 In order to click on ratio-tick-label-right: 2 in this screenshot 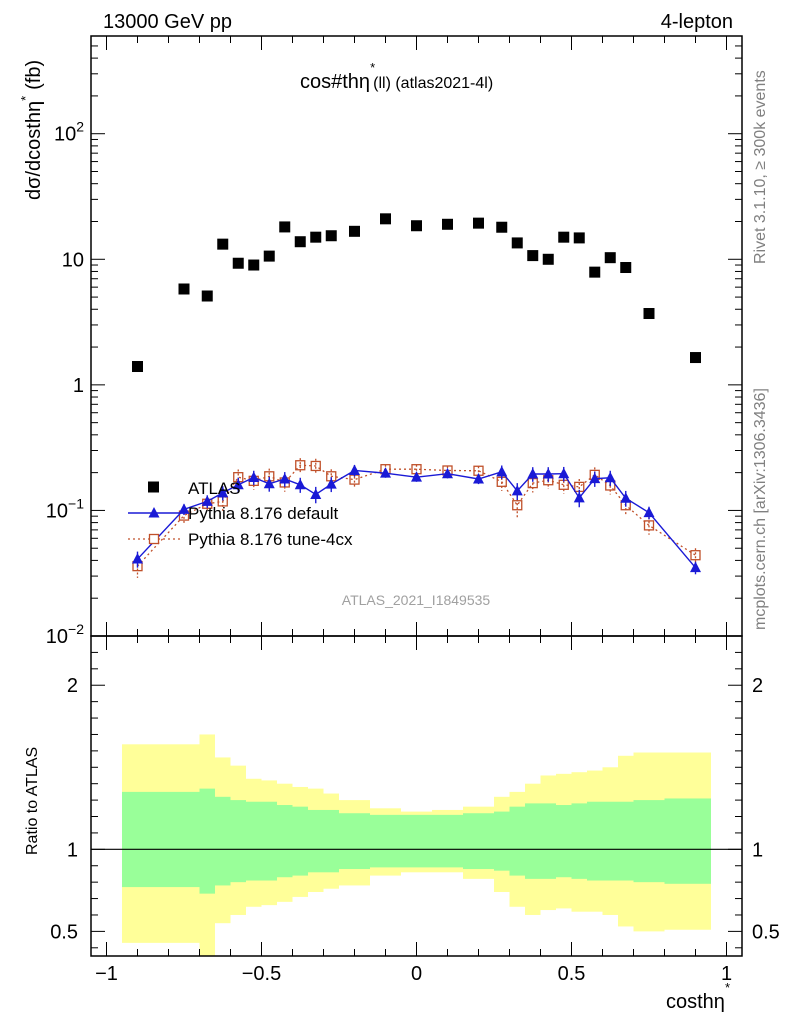, I will do `click(757, 686)`.